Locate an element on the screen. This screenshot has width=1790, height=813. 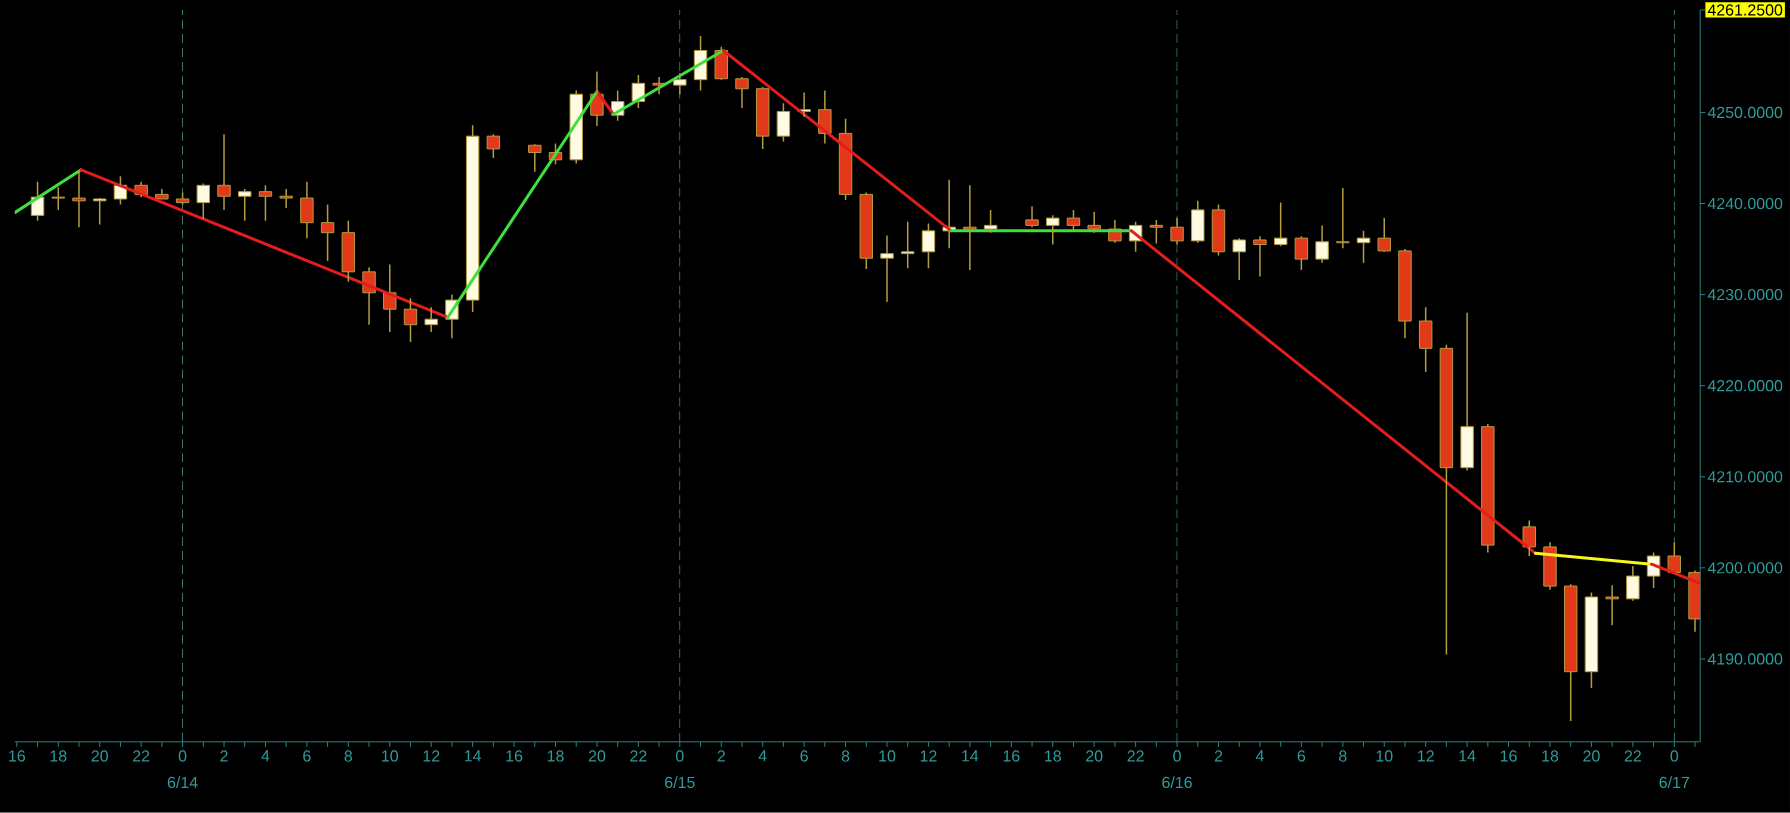
y-tick-label: 4220.0000 is located at coordinates (1745, 386).